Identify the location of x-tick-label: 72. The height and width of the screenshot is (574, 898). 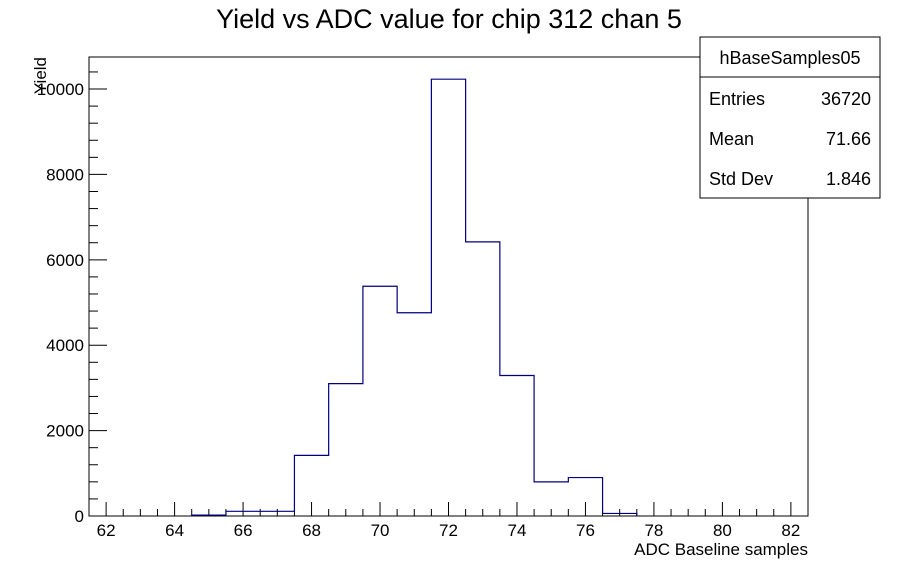
(448, 530).